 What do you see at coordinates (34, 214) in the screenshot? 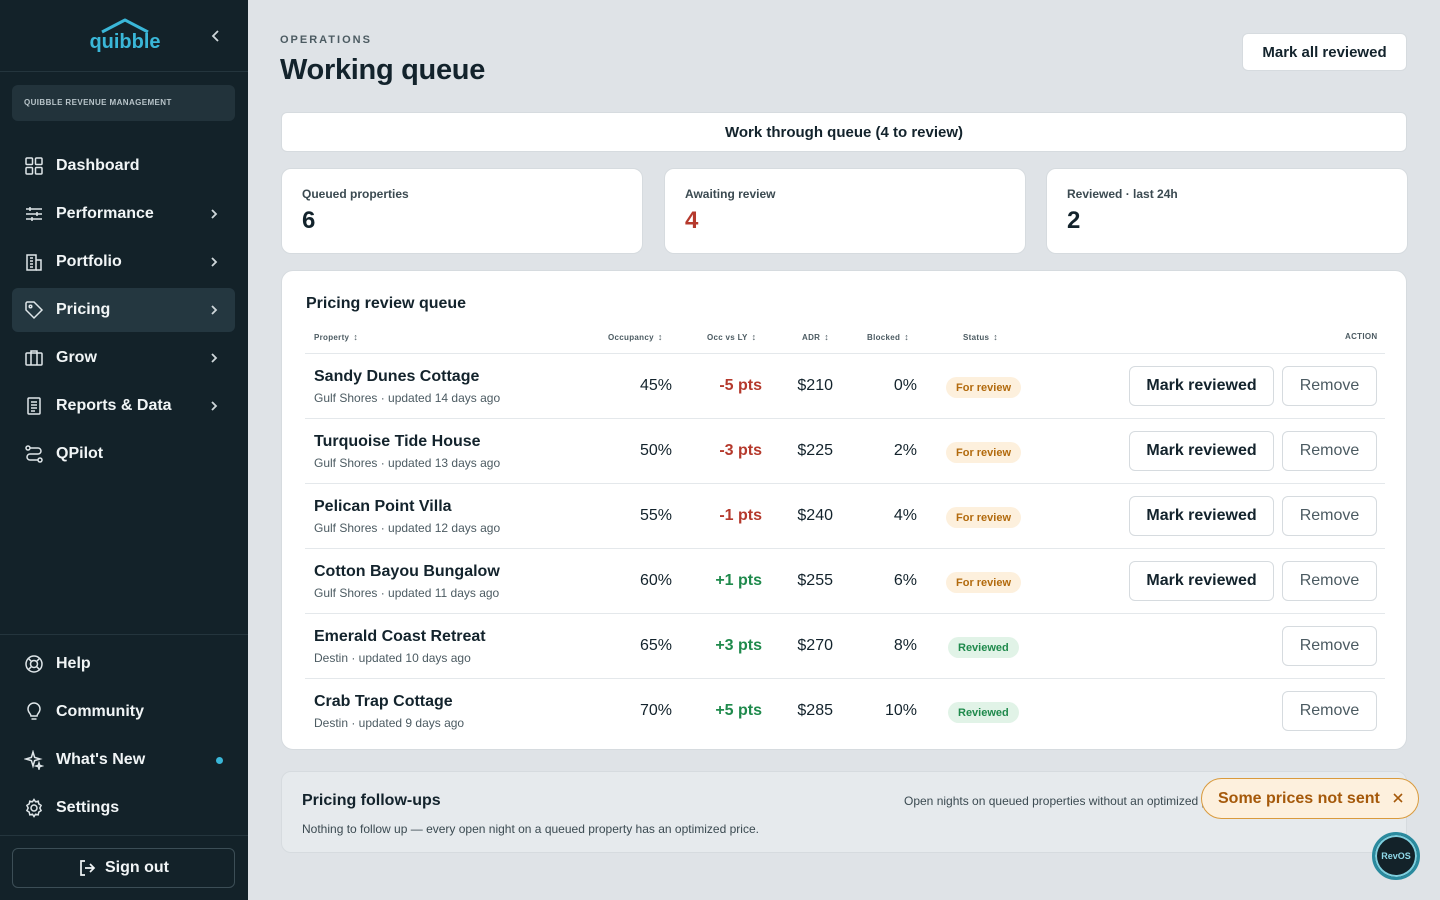
I see `sliders-icon` at bounding box center [34, 214].